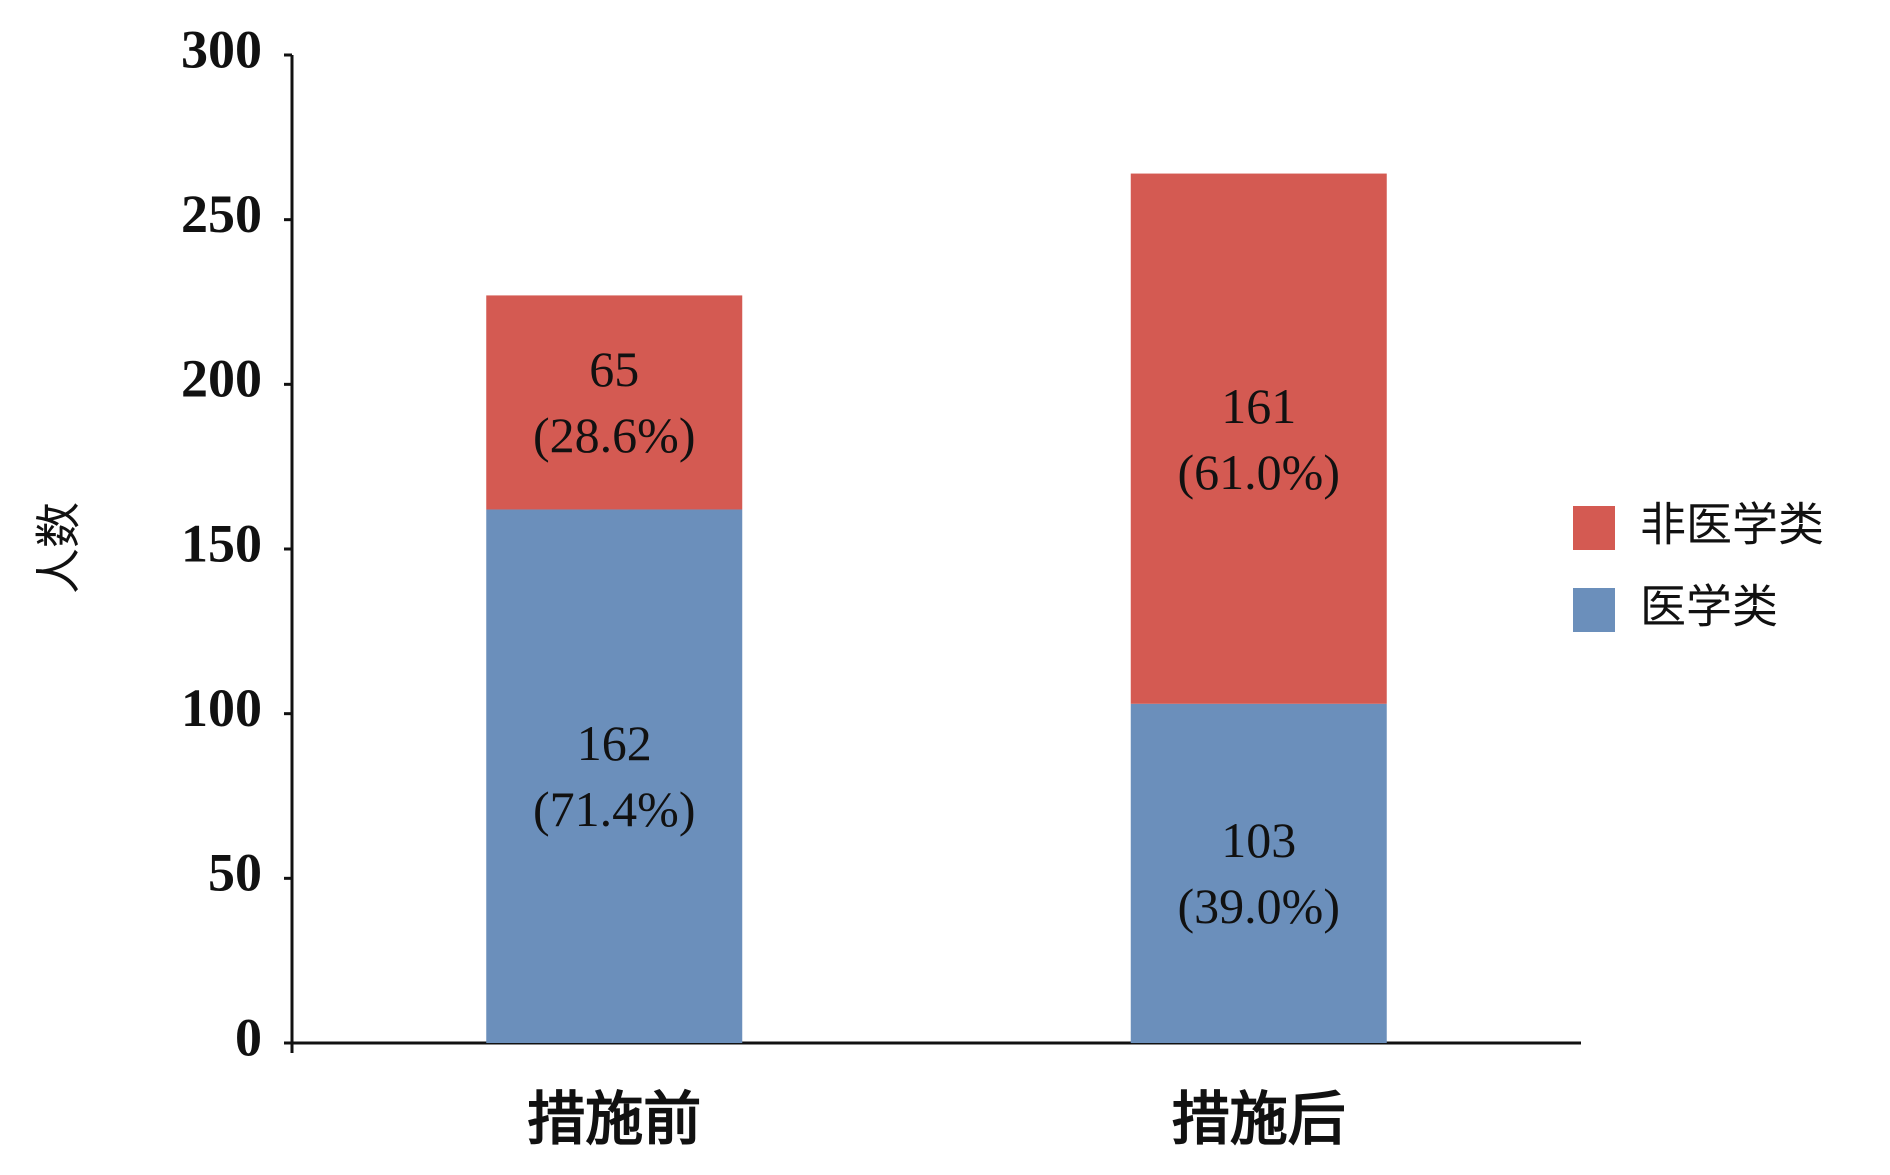  Describe the element at coordinates (221, 379) in the screenshot. I see `y-tick-label: 200` at that location.